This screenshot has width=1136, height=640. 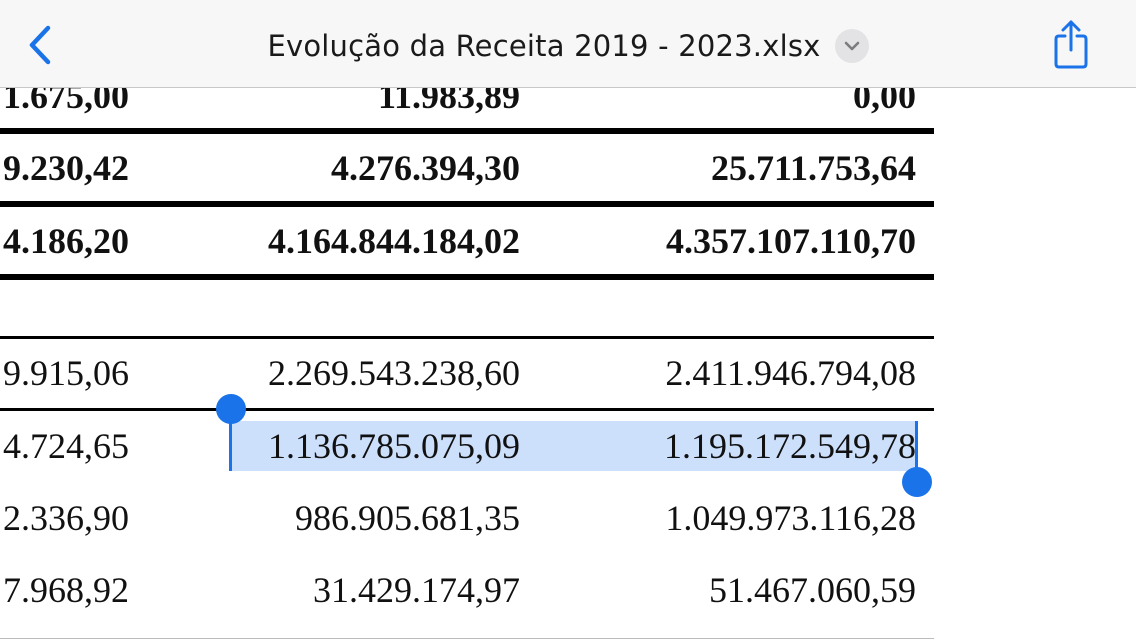 What do you see at coordinates (470, 310) in the screenshot?
I see `table-row-empty` at bounding box center [470, 310].